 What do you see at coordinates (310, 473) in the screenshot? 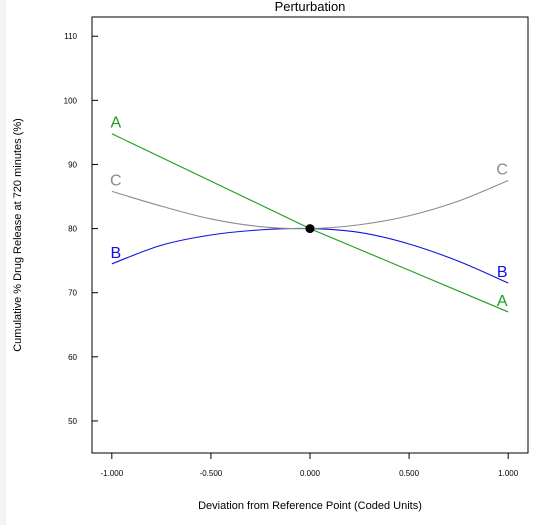
I see `x-tick-label: 0.000` at bounding box center [310, 473].